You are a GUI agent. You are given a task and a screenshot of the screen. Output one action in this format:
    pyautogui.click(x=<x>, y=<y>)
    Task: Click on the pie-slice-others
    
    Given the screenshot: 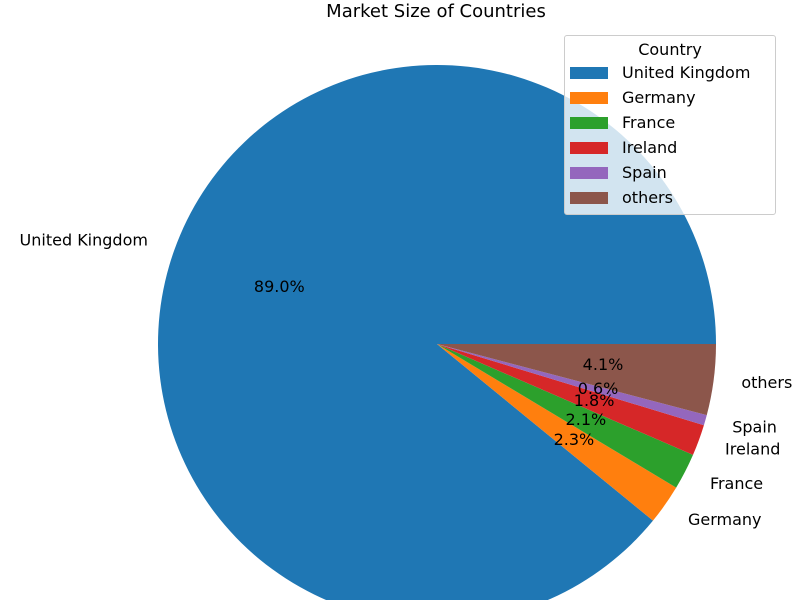 What is the action you would take?
    pyautogui.click(x=576, y=380)
    